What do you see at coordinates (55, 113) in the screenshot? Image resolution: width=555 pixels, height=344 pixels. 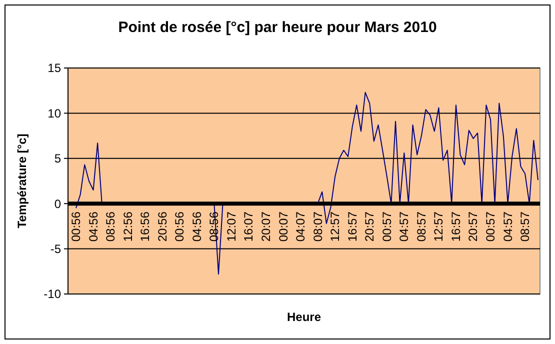 I see `y-tick-label: 10` at bounding box center [55, 113].